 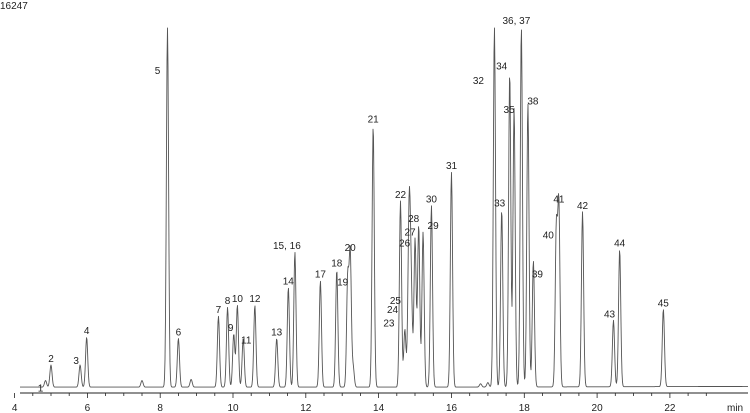 What do you see at coordinates (255, 299) in the screenshot?
I see `peak-label: 12` at bounding box center [255, 299].